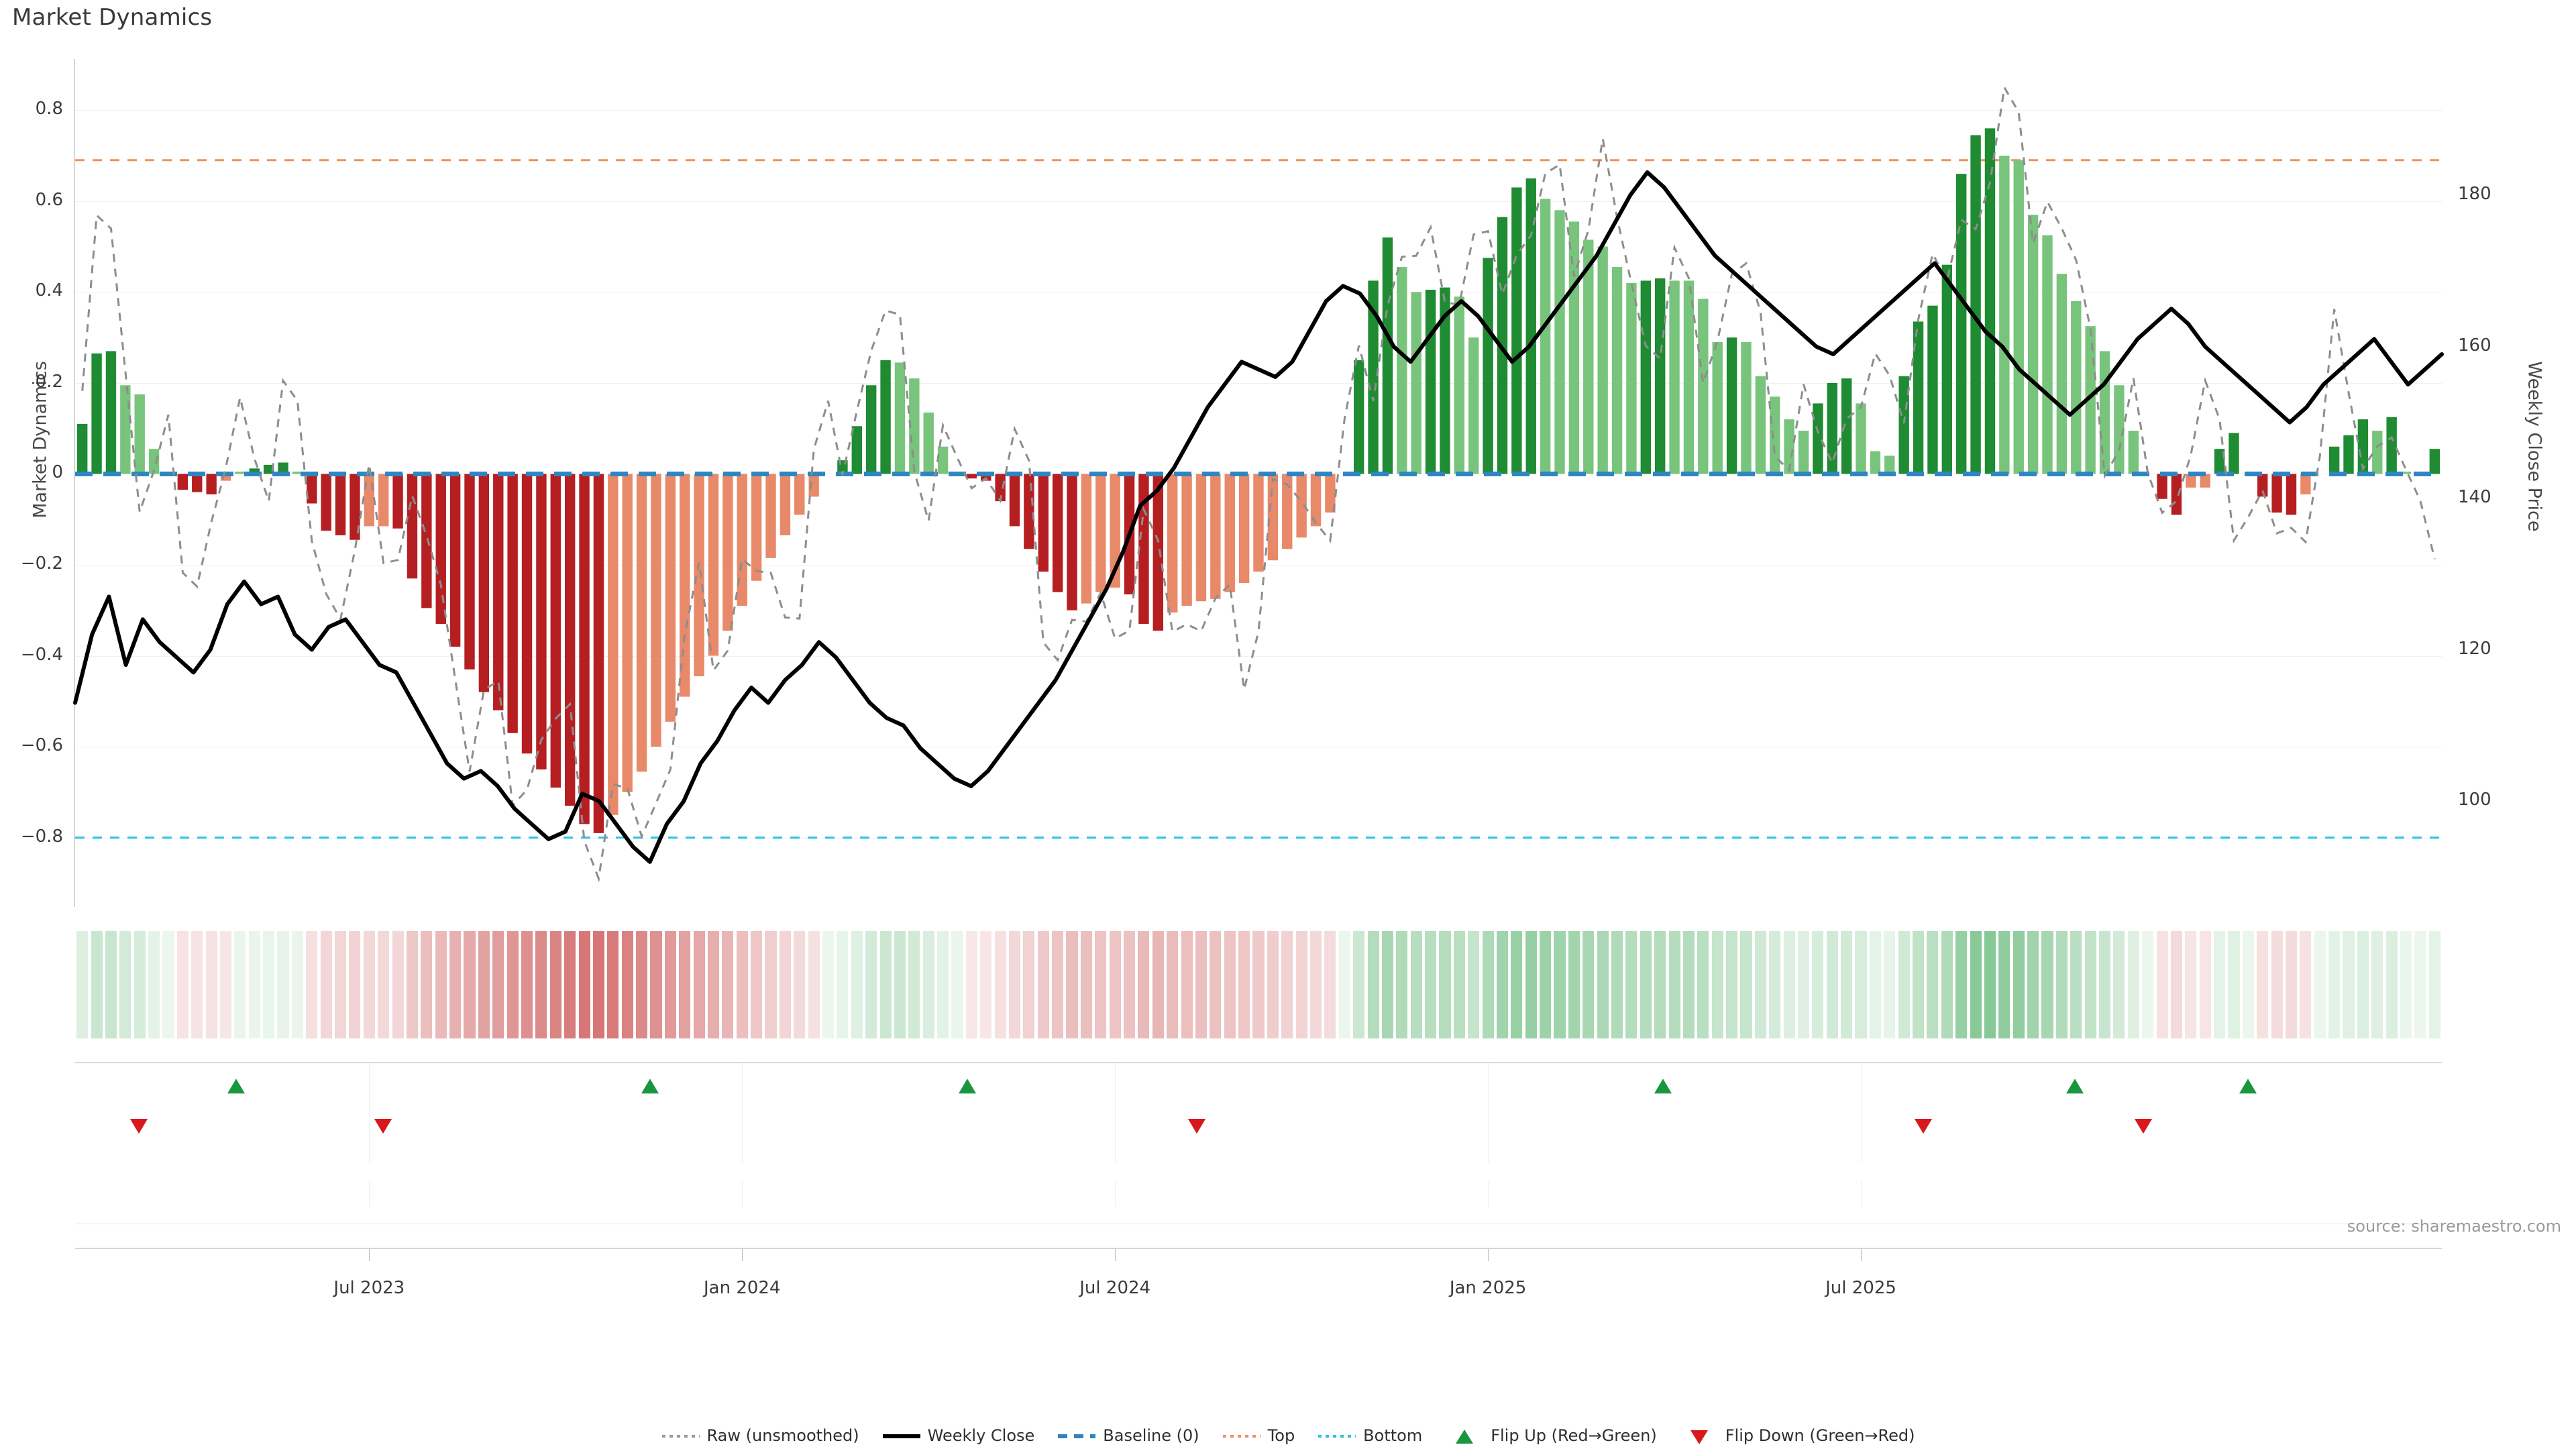 The image size is (2576, 1449). Describe the element at coordinates (41, 563) in the screenshot. I see `y-axis-left-tick: −0.2` at that location.